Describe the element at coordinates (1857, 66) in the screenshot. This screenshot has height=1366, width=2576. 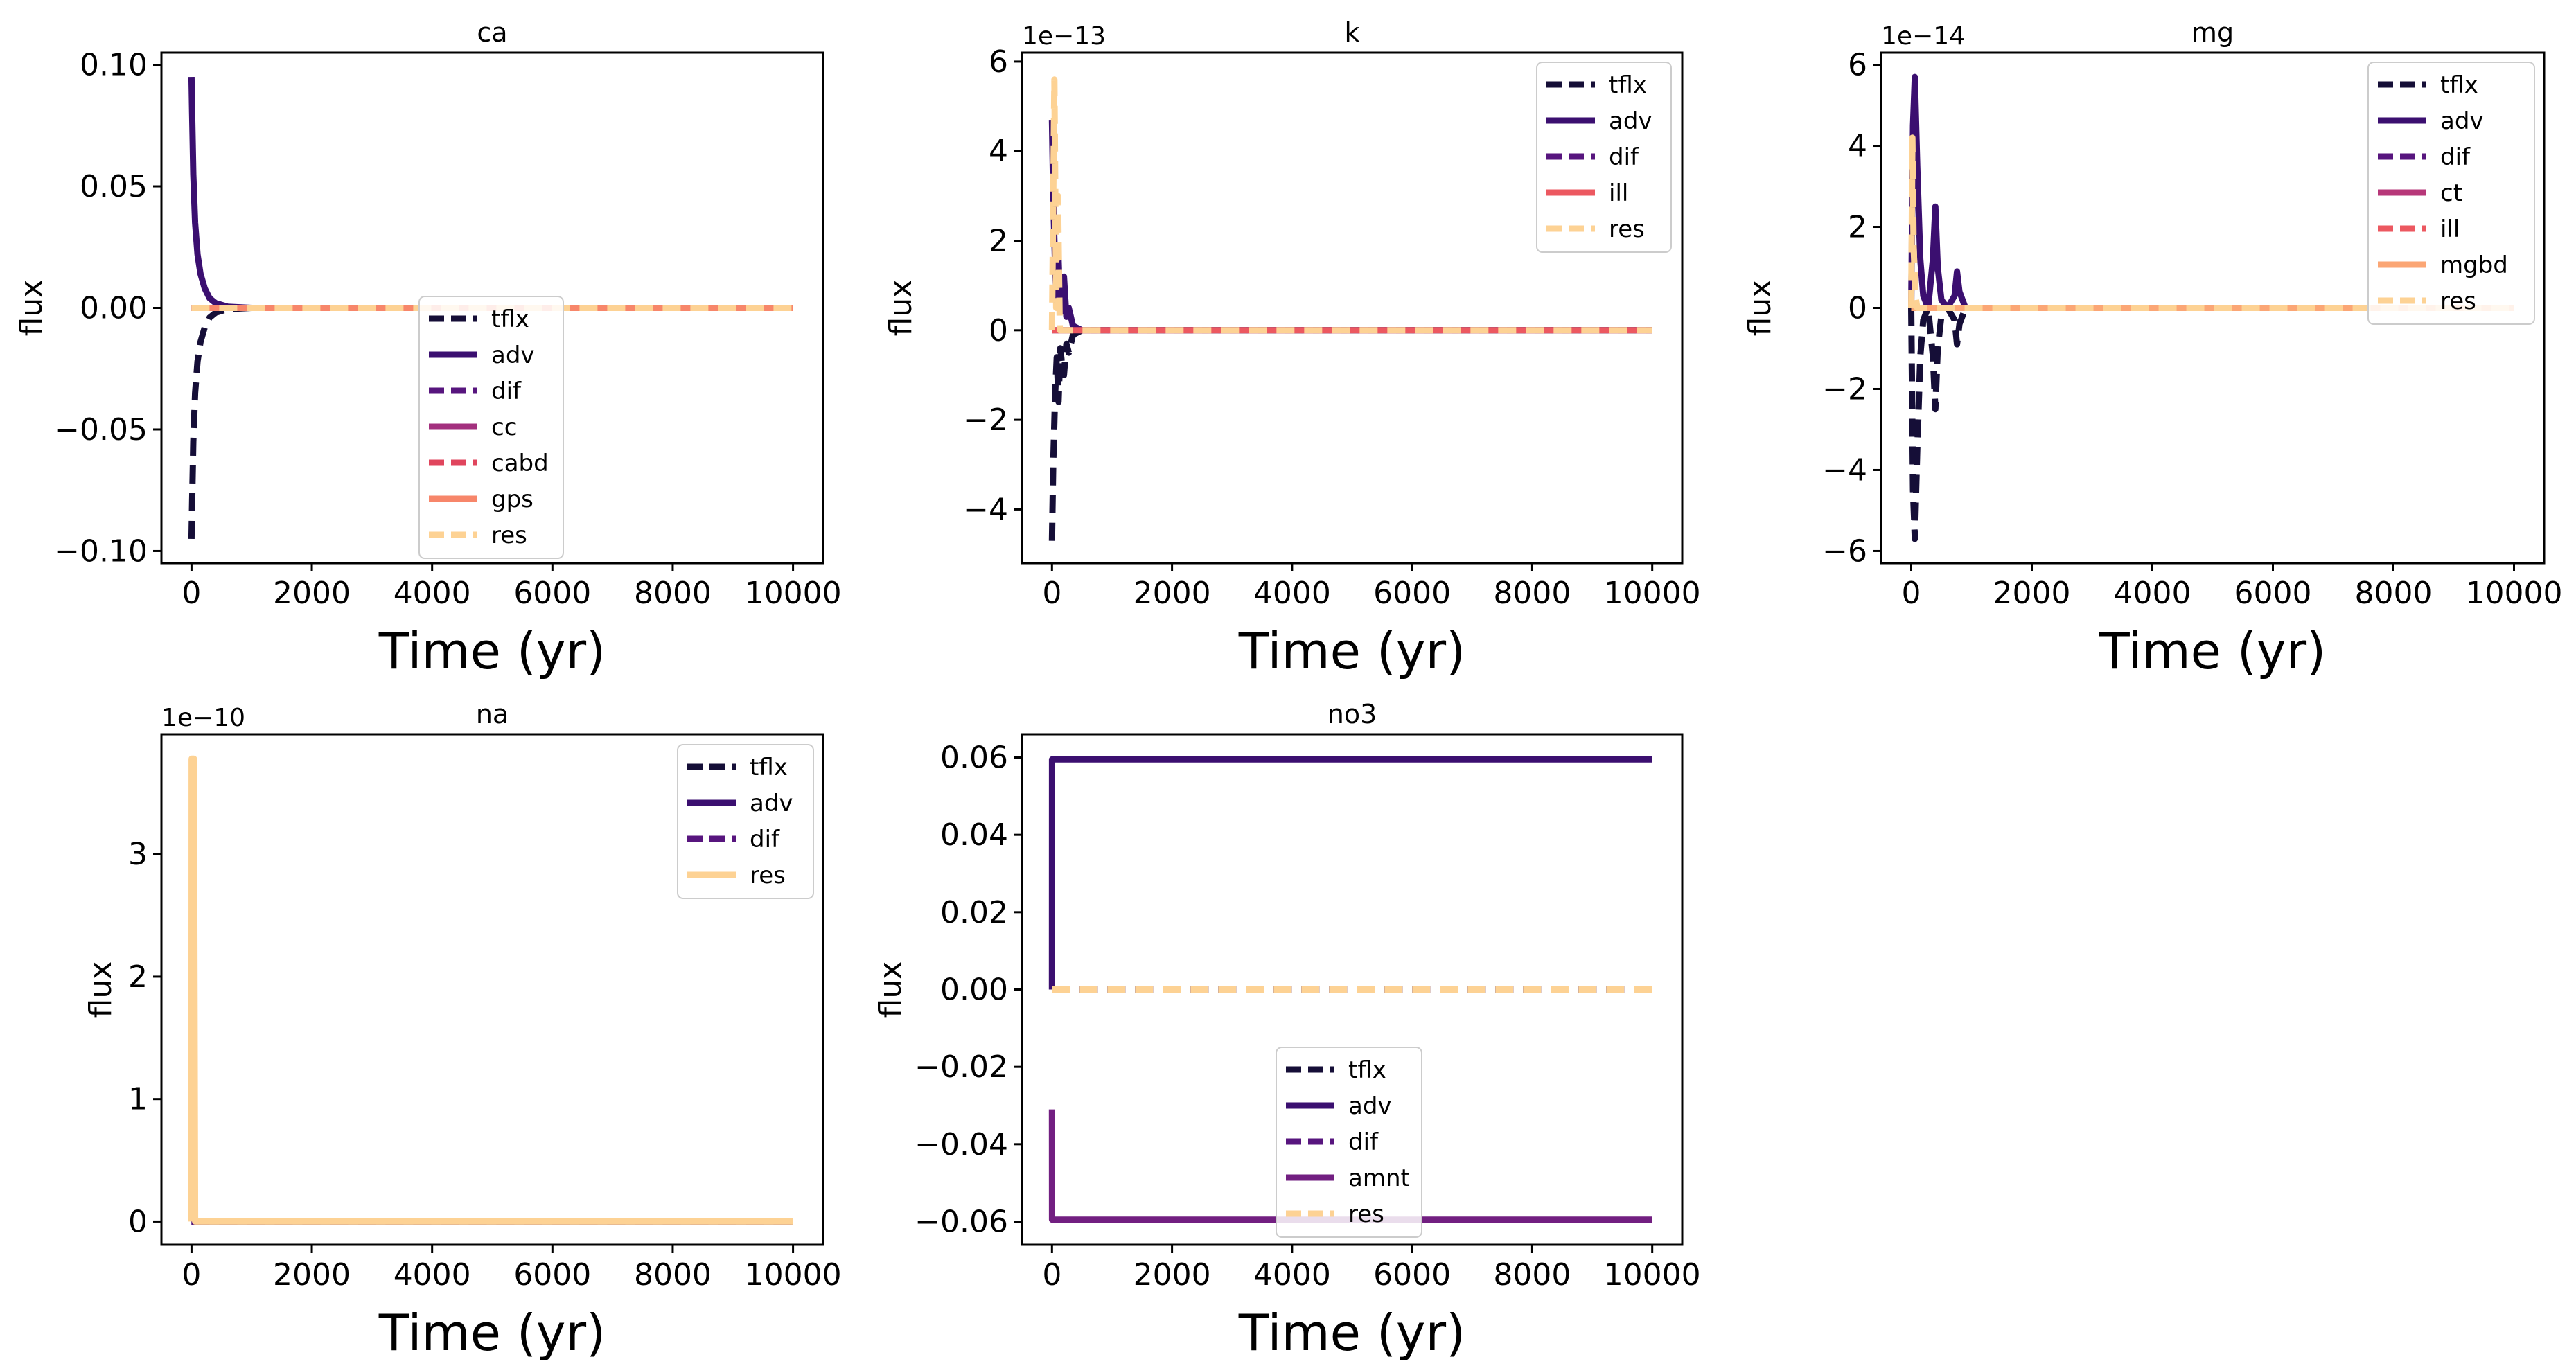
I see `y-tick-label: 6` at that location.